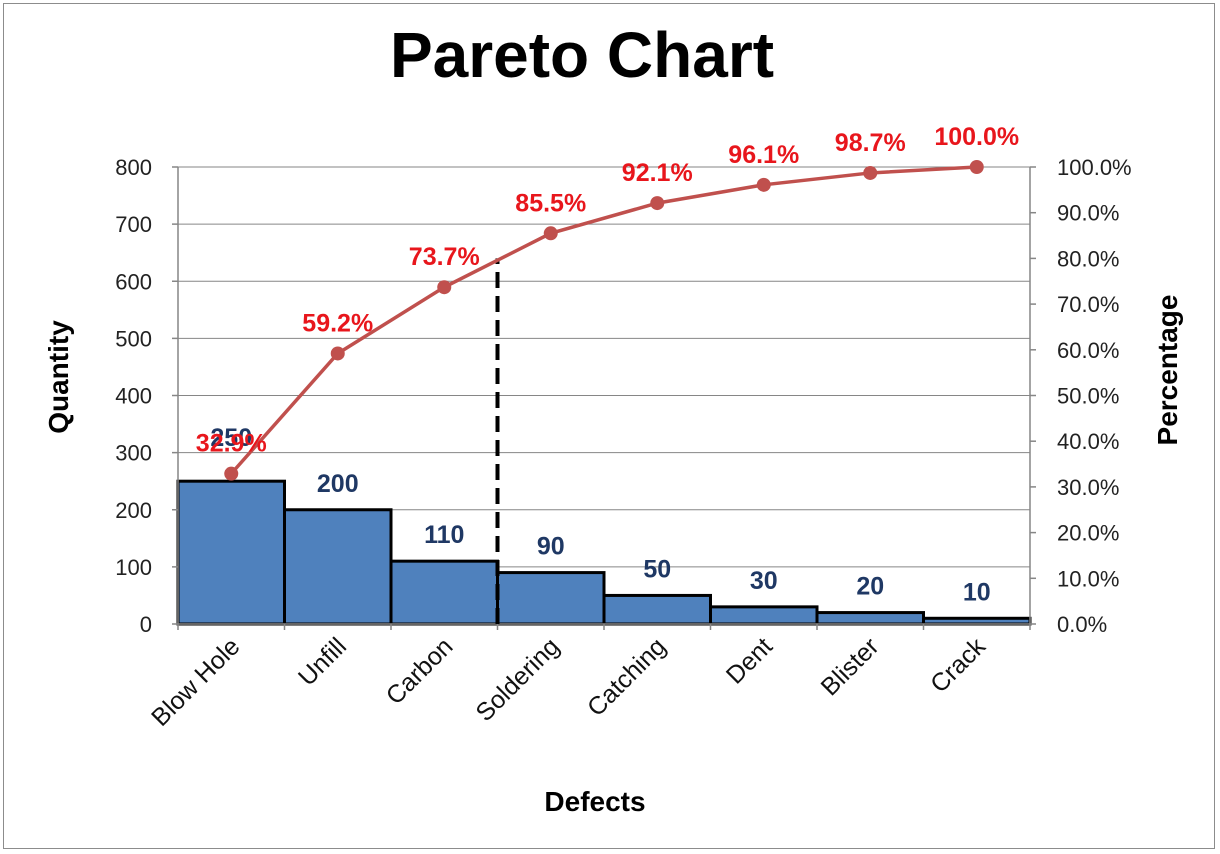 The height and width of the screenshot is (854, 1220). I want to click on percentage-label: 92.1%, so click(657, 173).